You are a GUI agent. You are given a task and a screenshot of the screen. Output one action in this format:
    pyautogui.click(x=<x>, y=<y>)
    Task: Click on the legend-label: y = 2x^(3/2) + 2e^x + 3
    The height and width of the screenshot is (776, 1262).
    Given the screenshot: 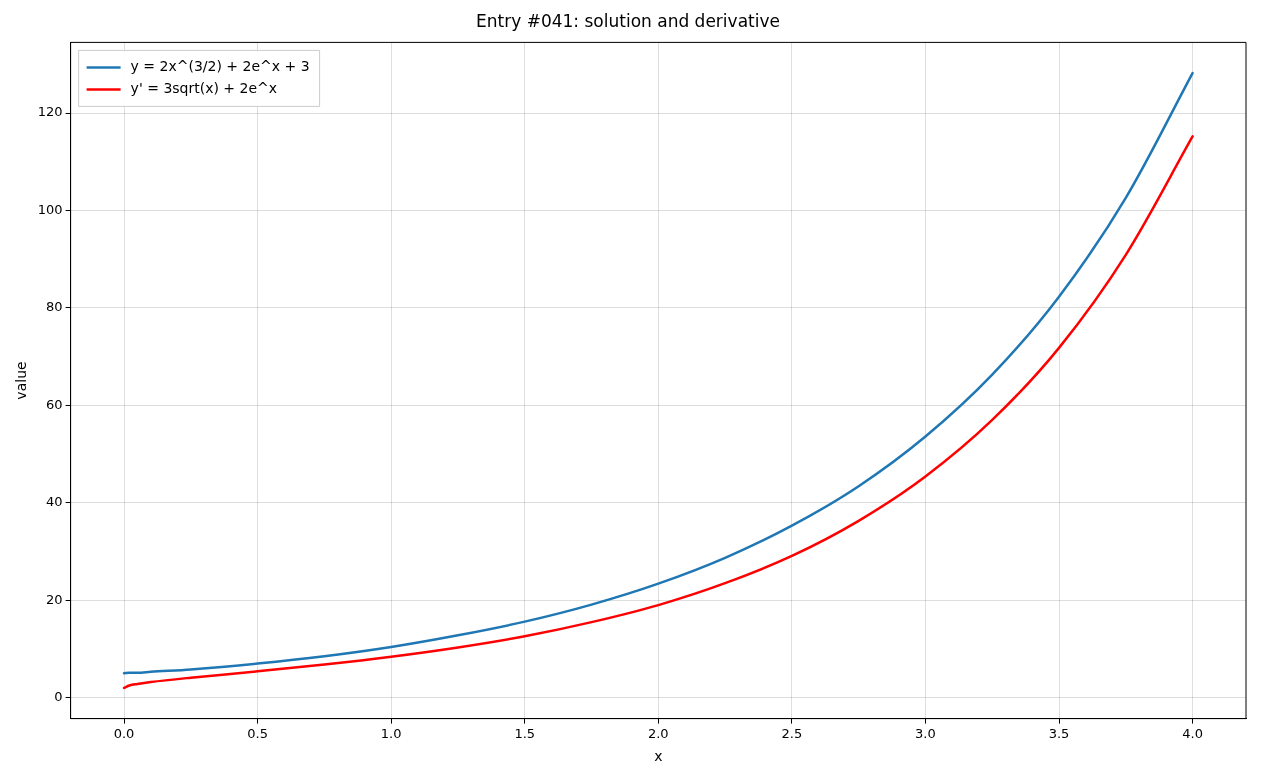 What is the action you would take?
    pyautogui.click(x=220, y=66)
    